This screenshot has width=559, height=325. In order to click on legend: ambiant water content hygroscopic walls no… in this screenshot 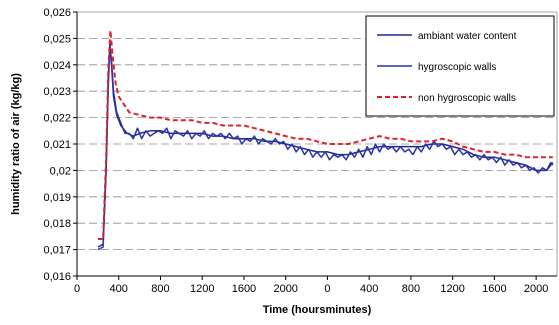, I will do `click(460, 66)`.